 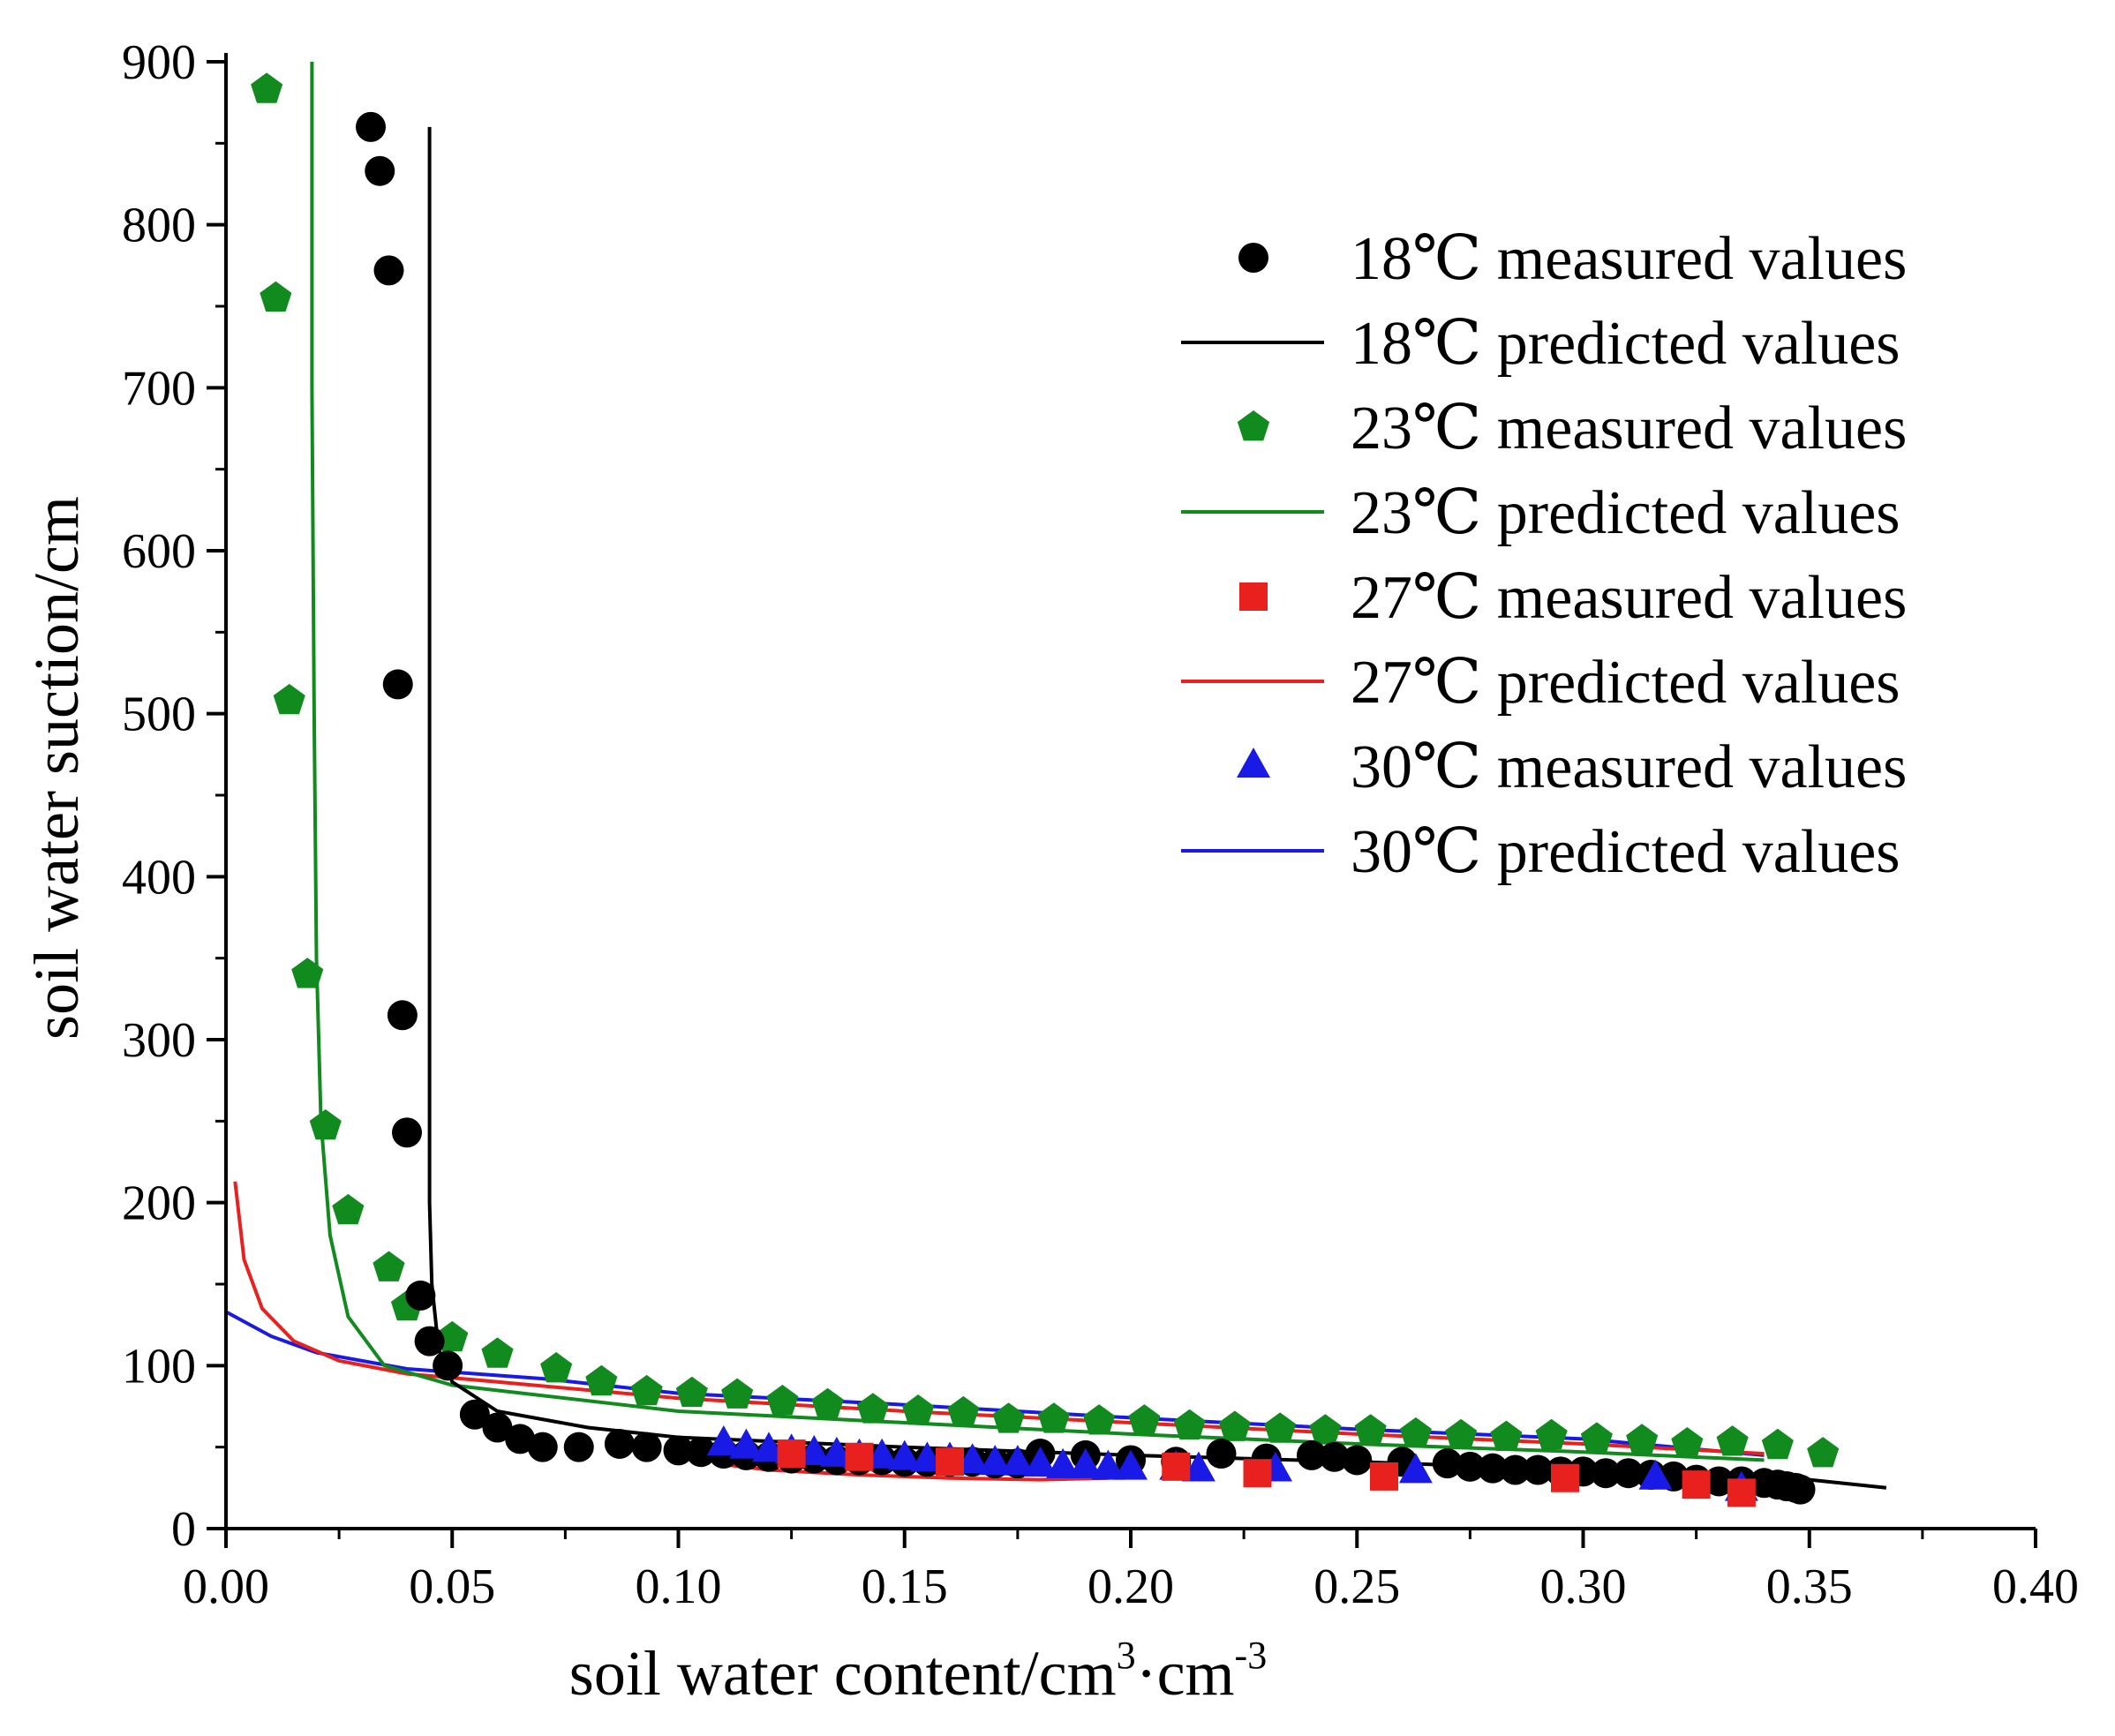 I want to click on legend-label-p27: 27℃ predicted values, so click(x=1626, y=683).